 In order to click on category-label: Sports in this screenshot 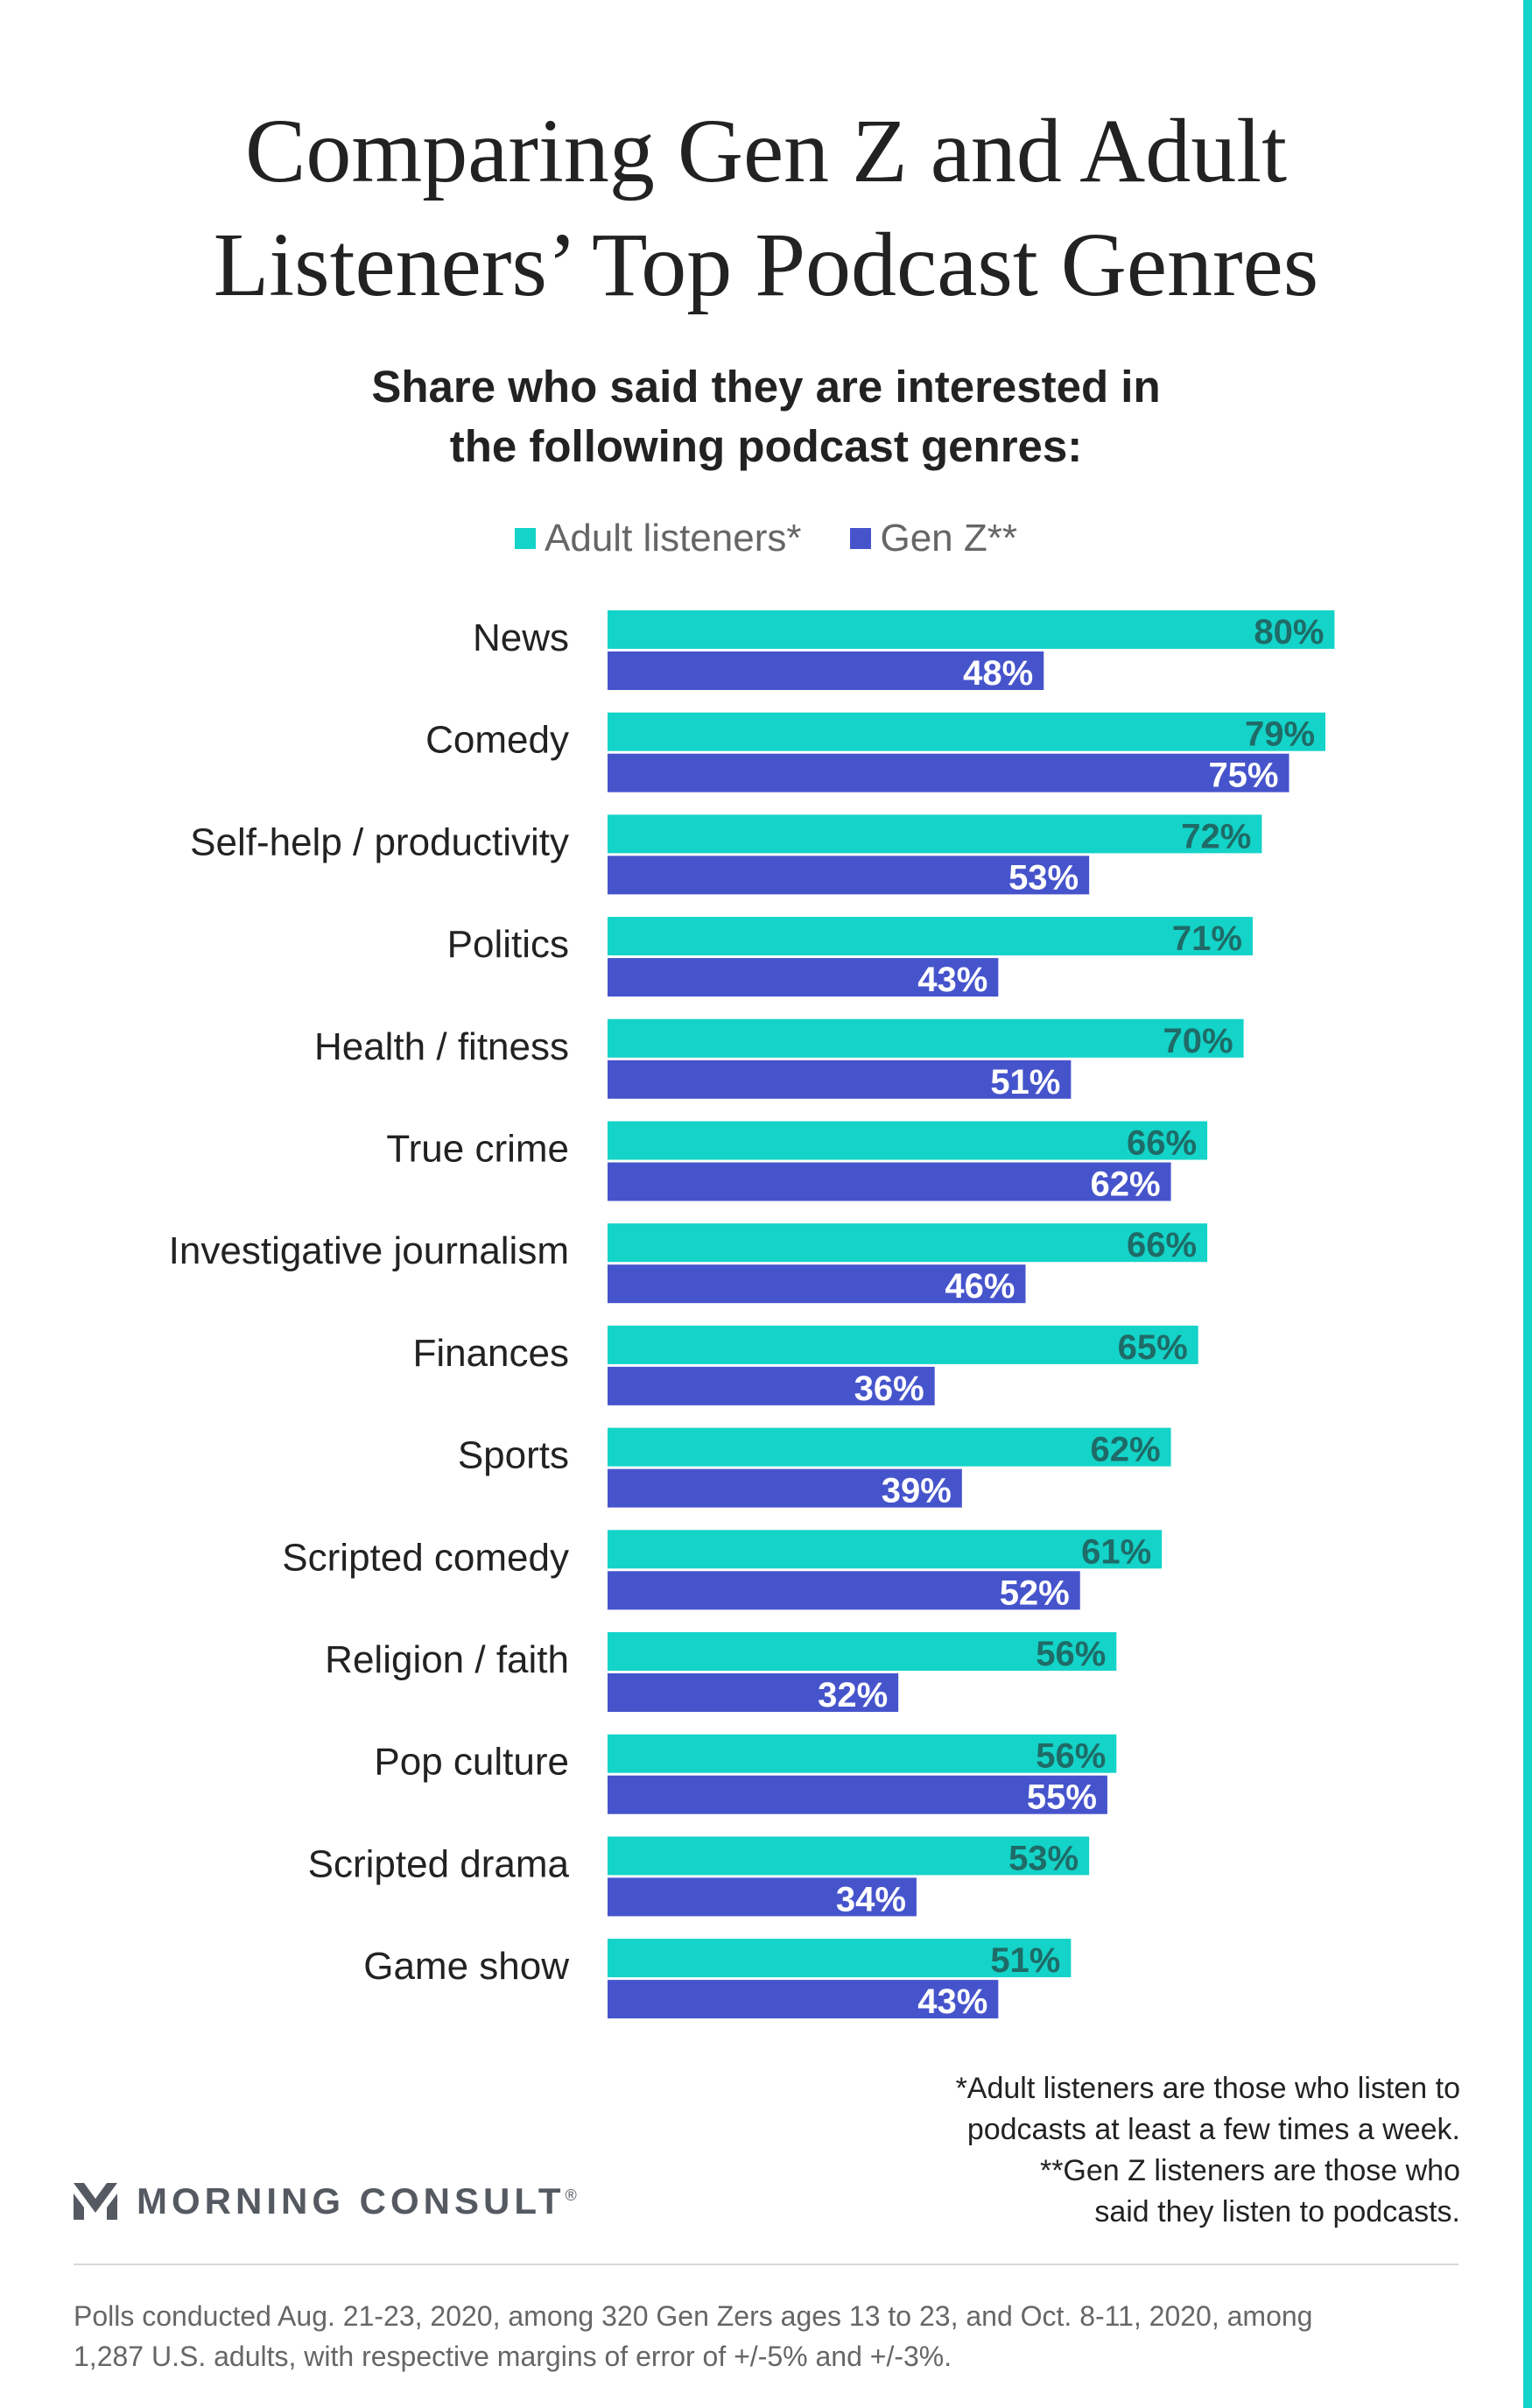, I will do `click(514, 1455)`.